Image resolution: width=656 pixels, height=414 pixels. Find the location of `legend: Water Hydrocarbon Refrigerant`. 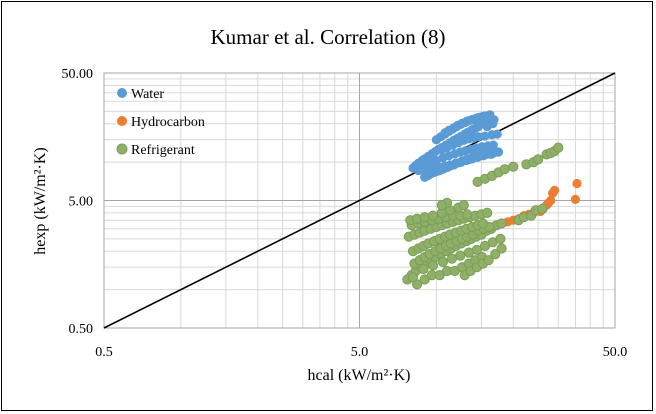

legend: Water Hydrocarbon Refrigerant is located at coordinates (160, 122).